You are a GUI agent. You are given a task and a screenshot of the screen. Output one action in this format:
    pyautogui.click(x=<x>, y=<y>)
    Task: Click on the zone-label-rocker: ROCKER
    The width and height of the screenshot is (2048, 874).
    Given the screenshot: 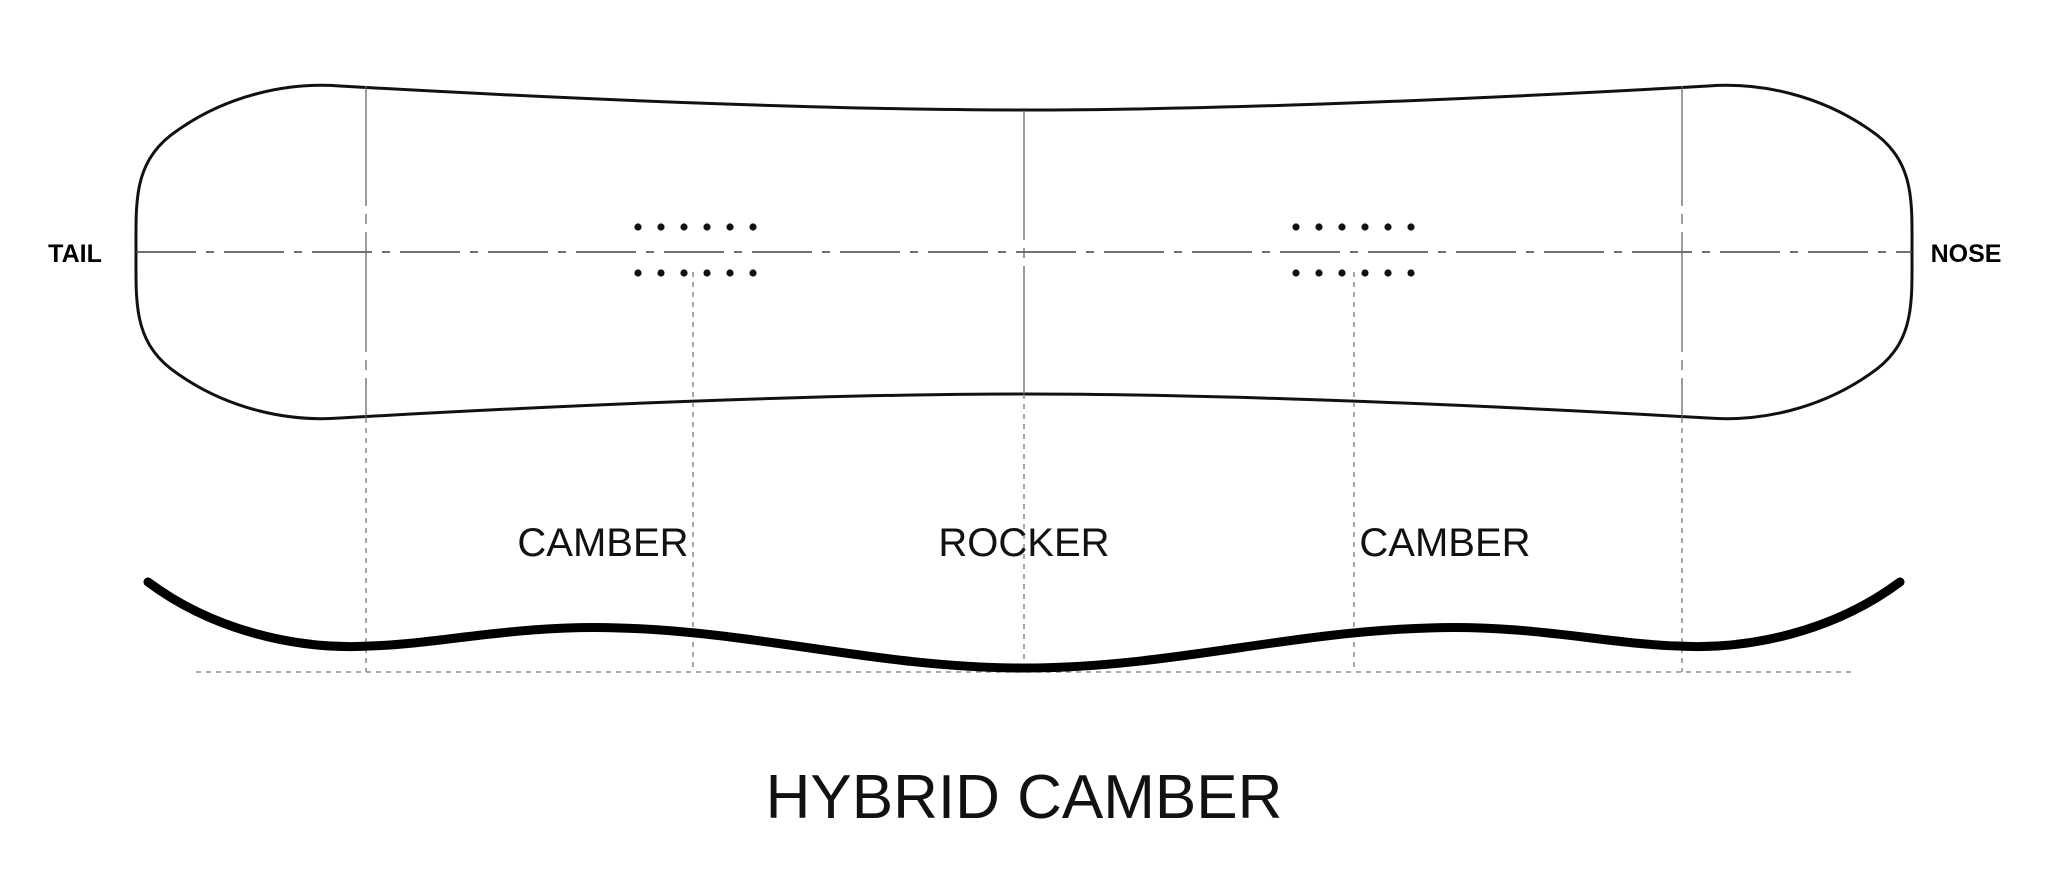 What is the action you would take?
    pyautogui.click(x=1023, y=543)
    